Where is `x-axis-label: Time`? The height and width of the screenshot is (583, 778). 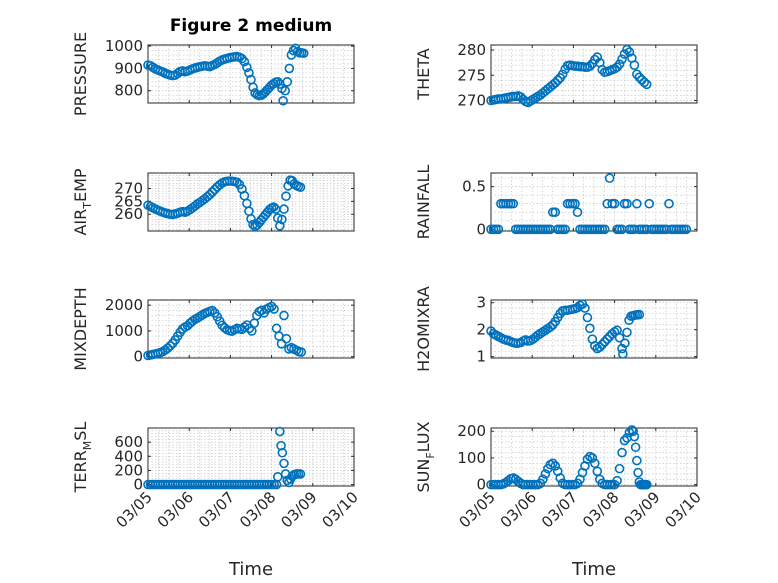 x-axis-label: Time is located at coordinates (593, 569).